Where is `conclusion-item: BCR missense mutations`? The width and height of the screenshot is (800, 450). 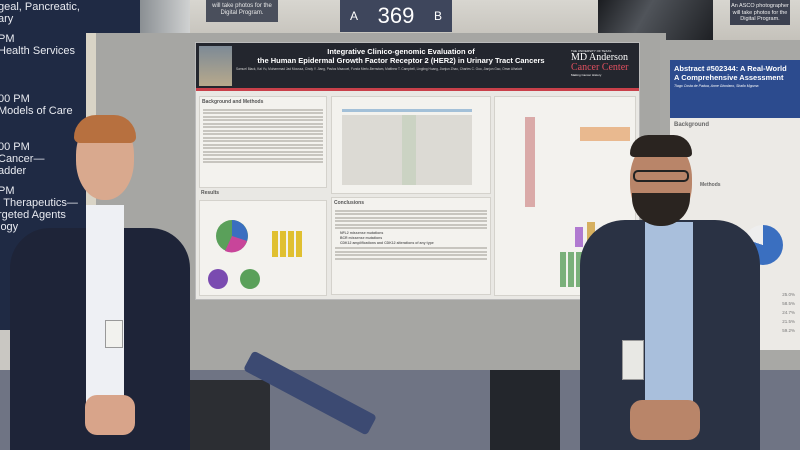
conclusion-item: BCR missense mutations is located at coordinates (361, 237).